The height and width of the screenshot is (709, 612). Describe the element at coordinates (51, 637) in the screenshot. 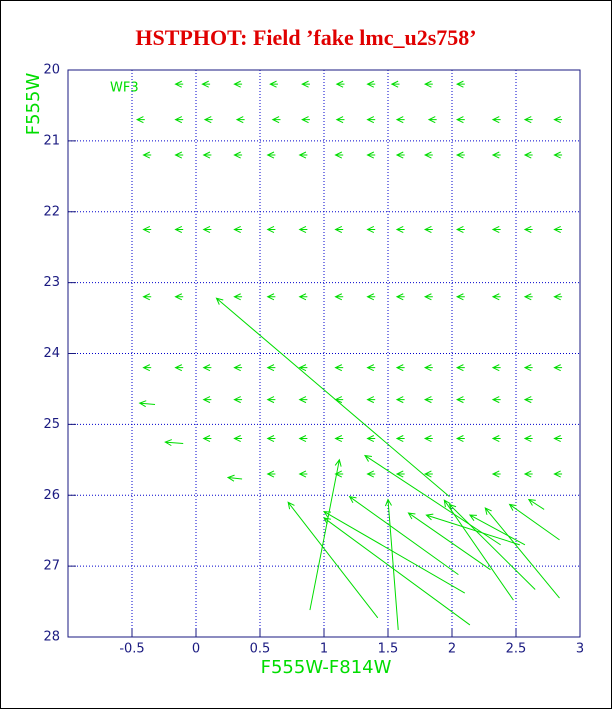

I see `y-tick-label: 28` at that location.